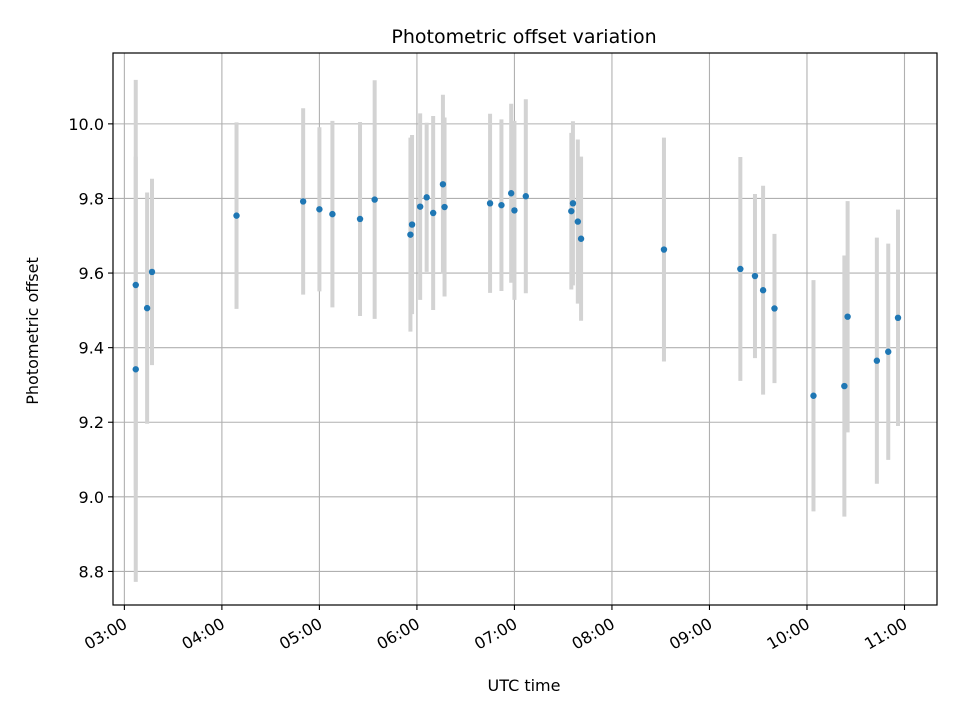  I want to click on x-axis-label: UTC time, so click(524, 685).